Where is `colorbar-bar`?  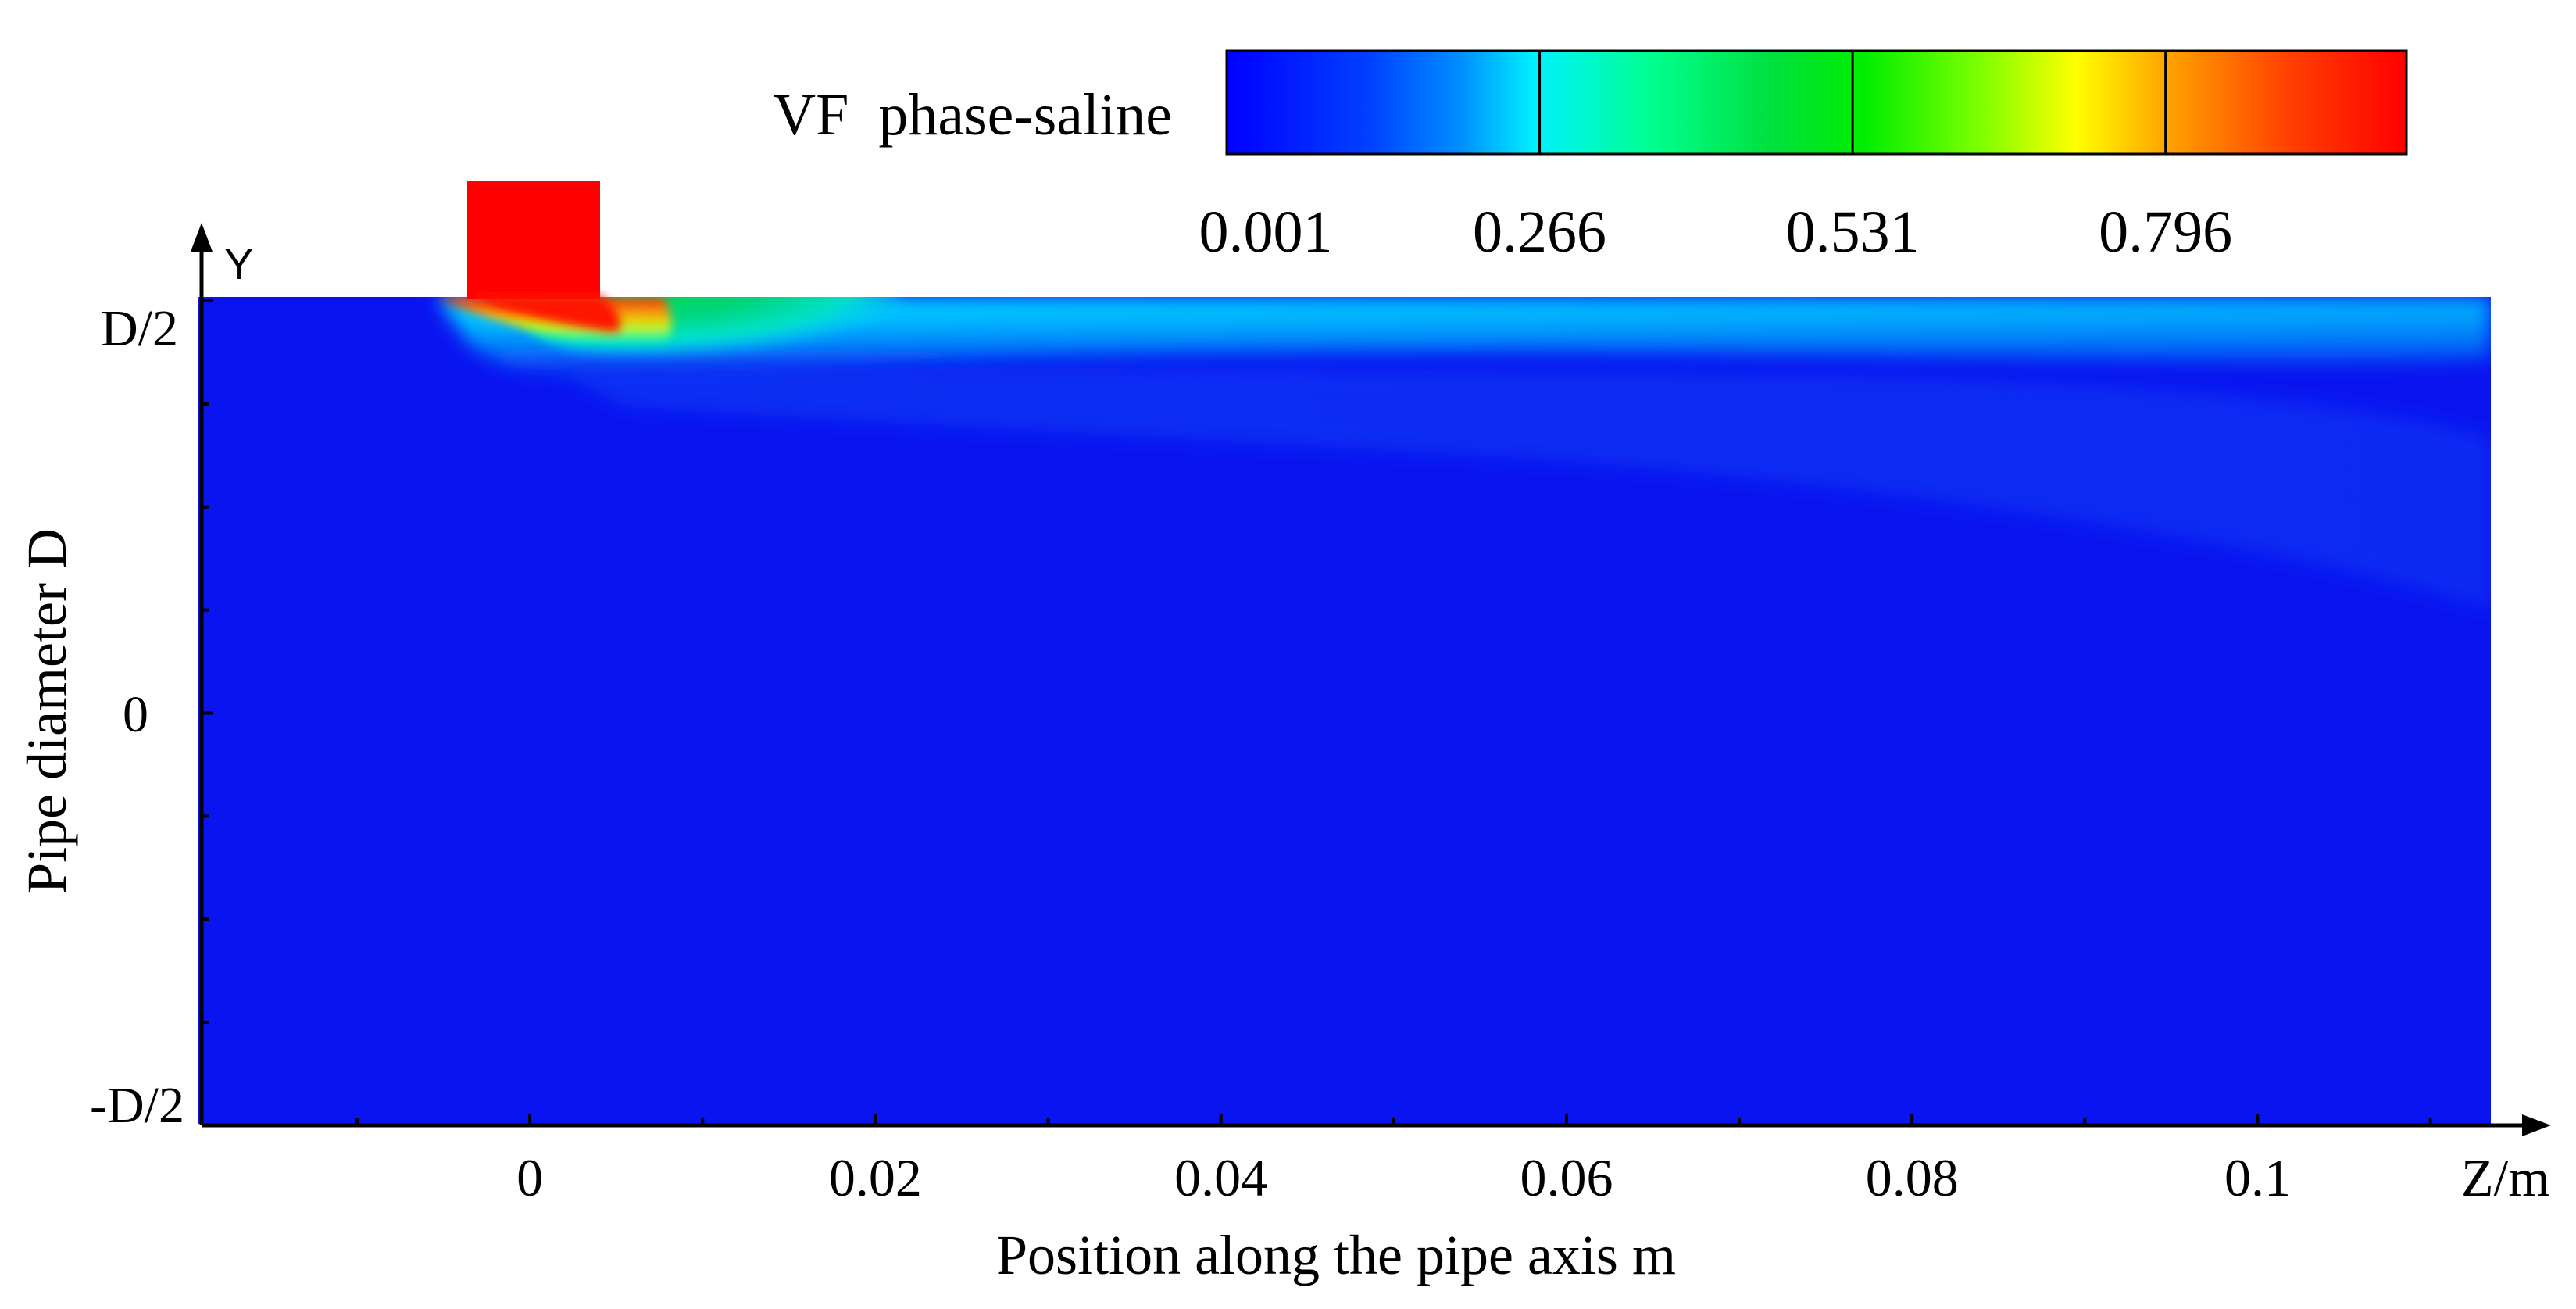 colorbar-bar is located at coordinates (1816, 102).